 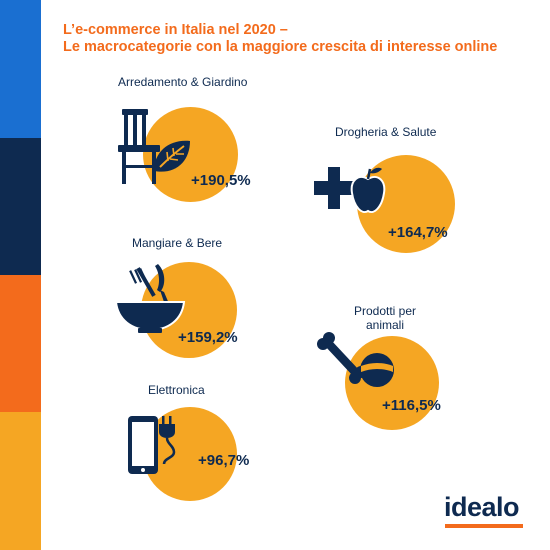 What do you see at coordinates (176, 390) in the screenshot?
I see `category-label-elettronica: Elettronica` at bounding box center [176, 390].